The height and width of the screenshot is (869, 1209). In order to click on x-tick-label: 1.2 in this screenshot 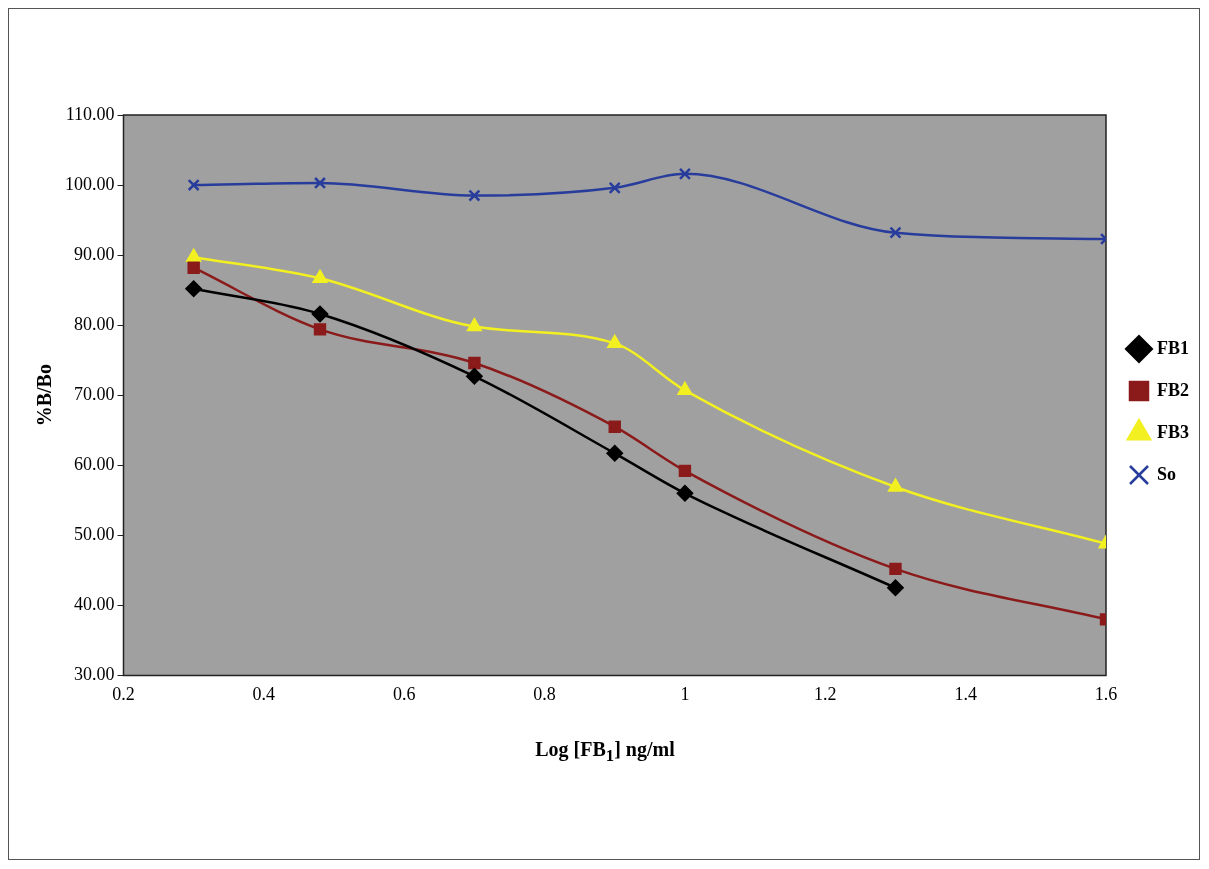, I will do `click(825, 693)`.